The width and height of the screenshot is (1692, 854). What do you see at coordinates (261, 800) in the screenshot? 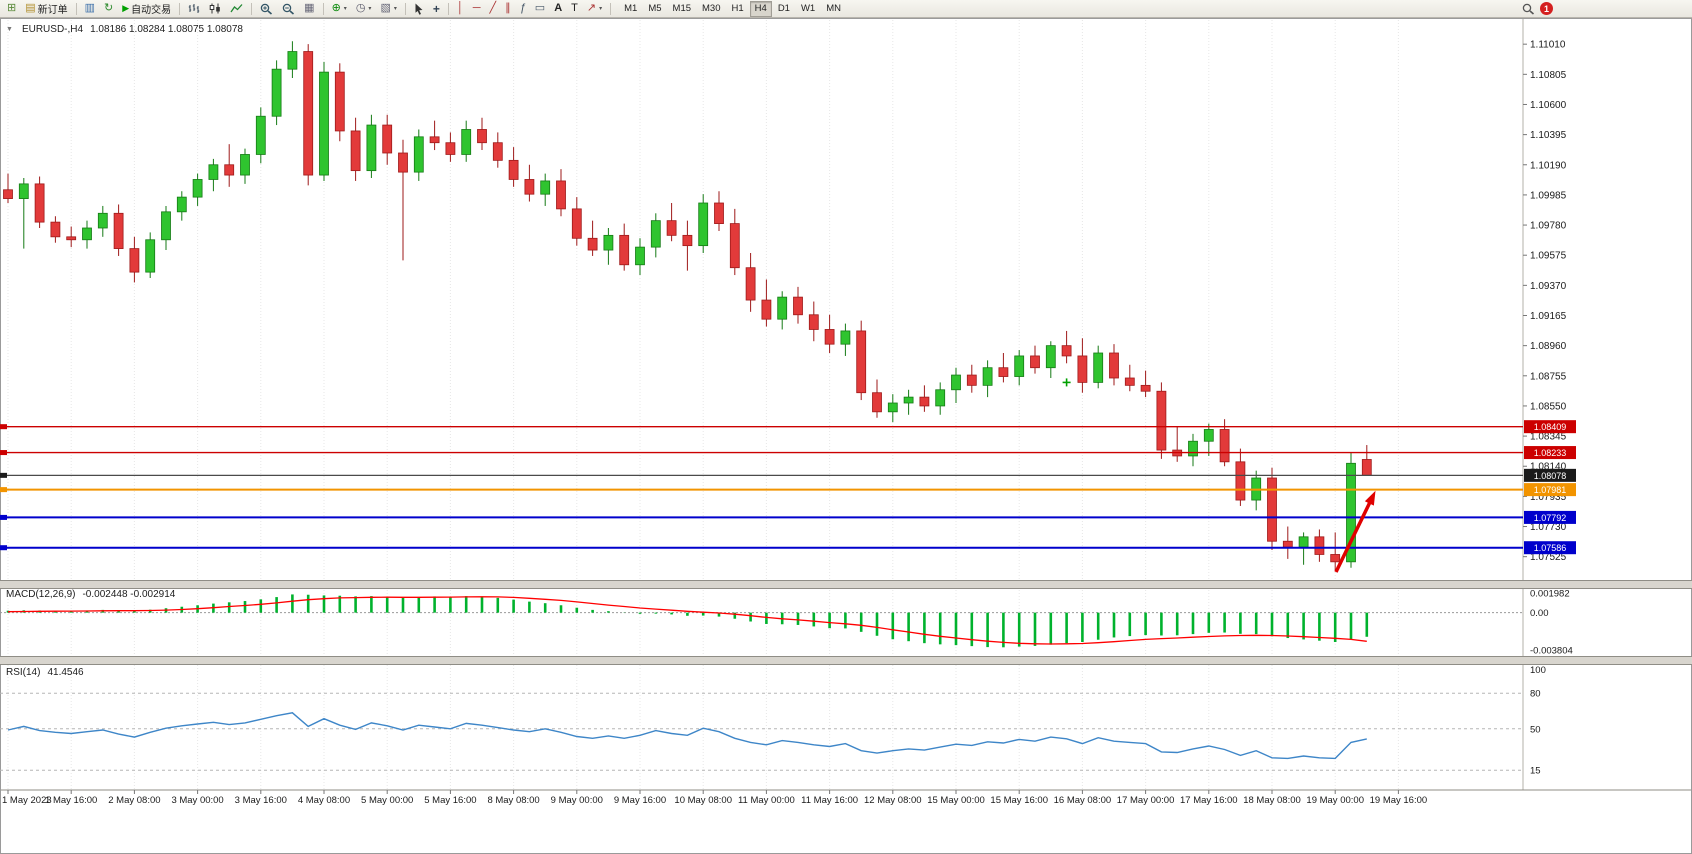
I see `time-axis-label: 3 May 16:00` at bounding box center [261, 800].